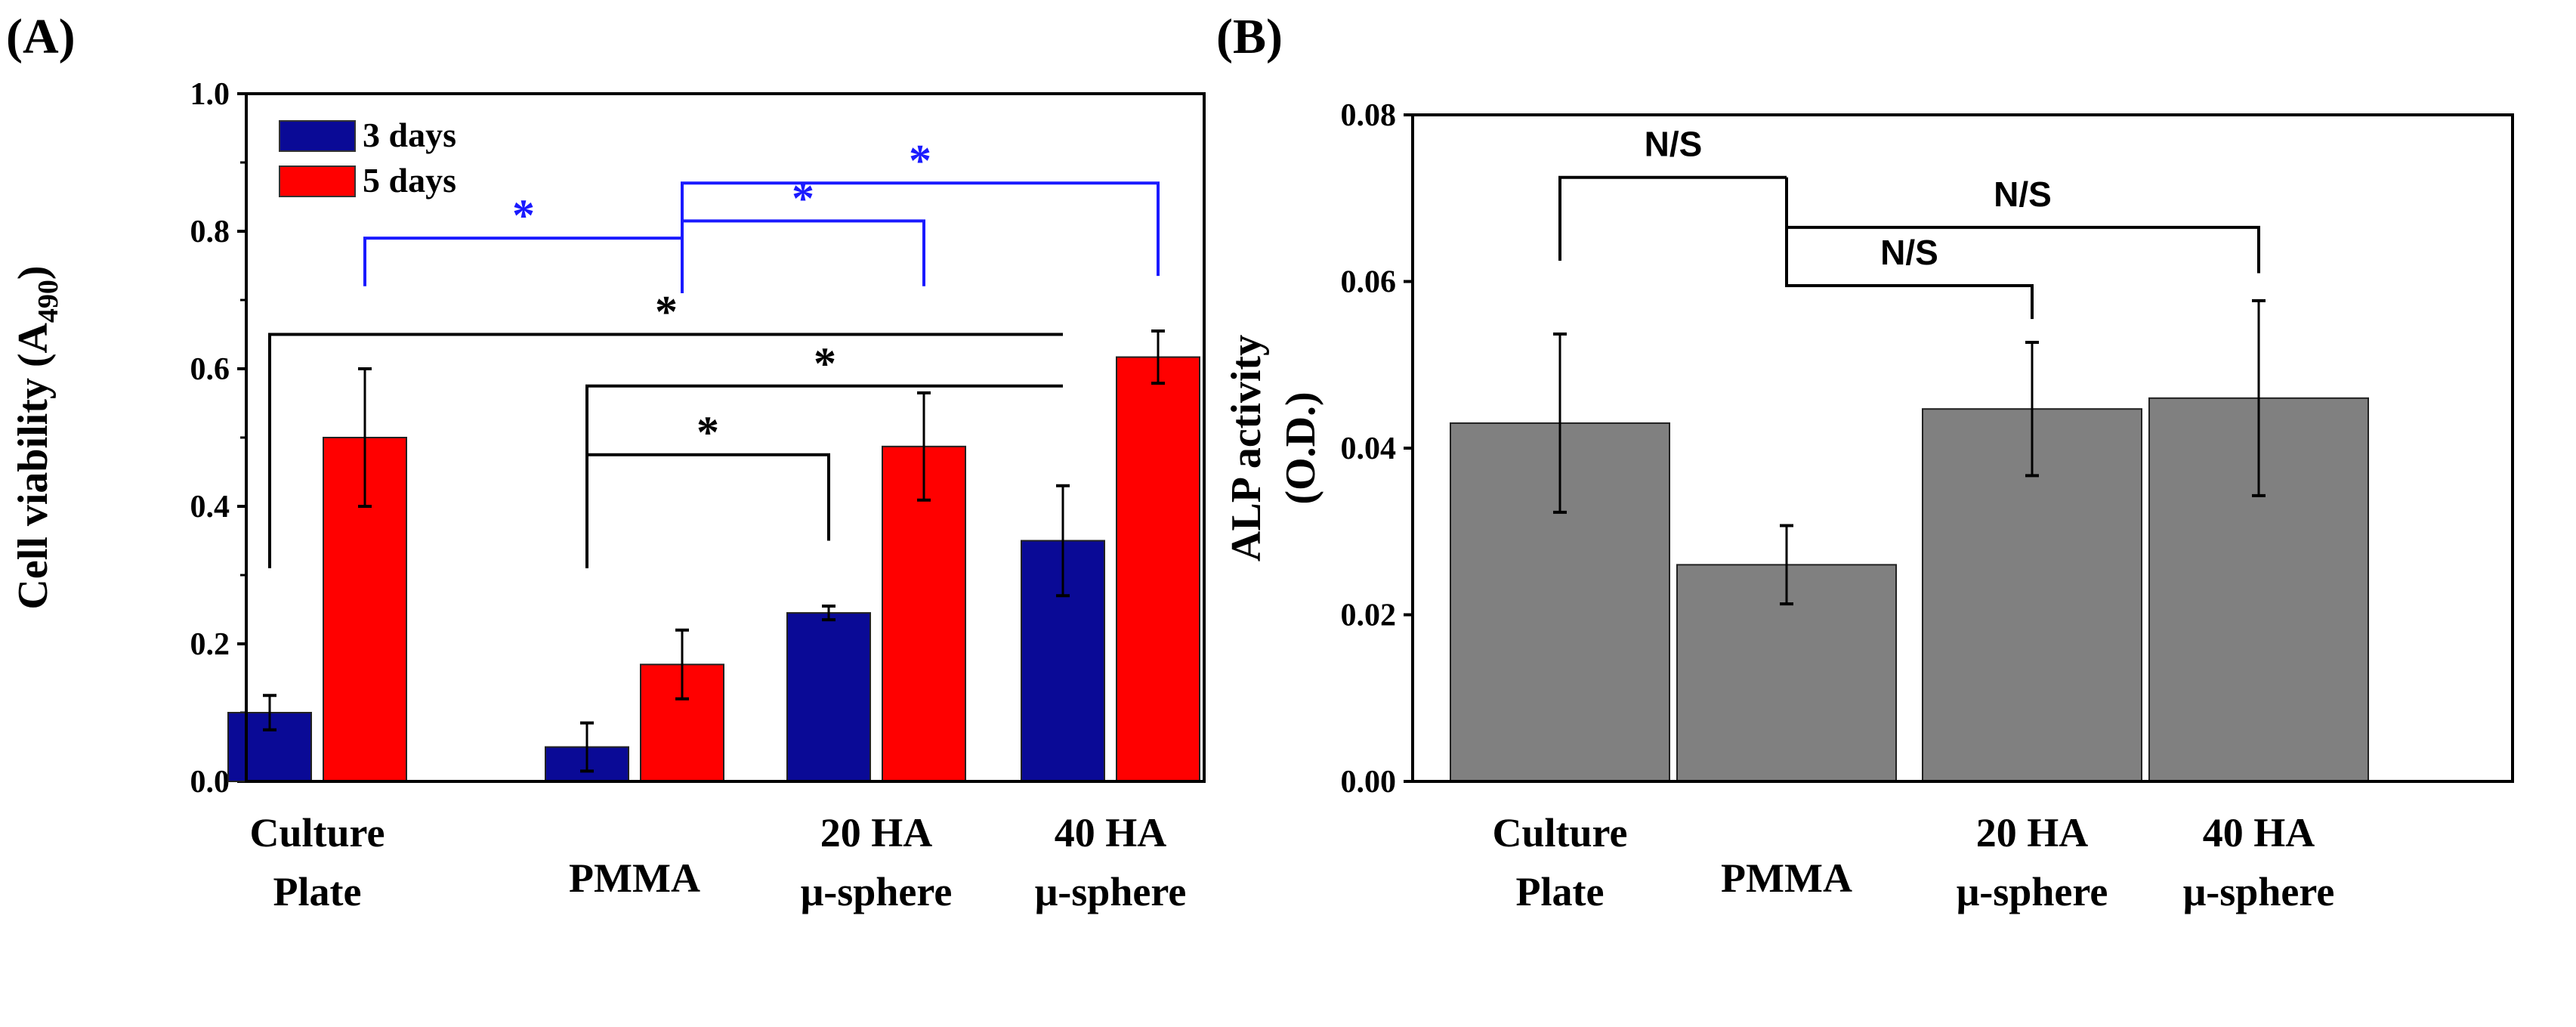 The image size is (2576, 1027). What do you see at coordinates (41, 37) in the screenshot?
I see `panel-label: (A)` at bounding box center [41, 37].